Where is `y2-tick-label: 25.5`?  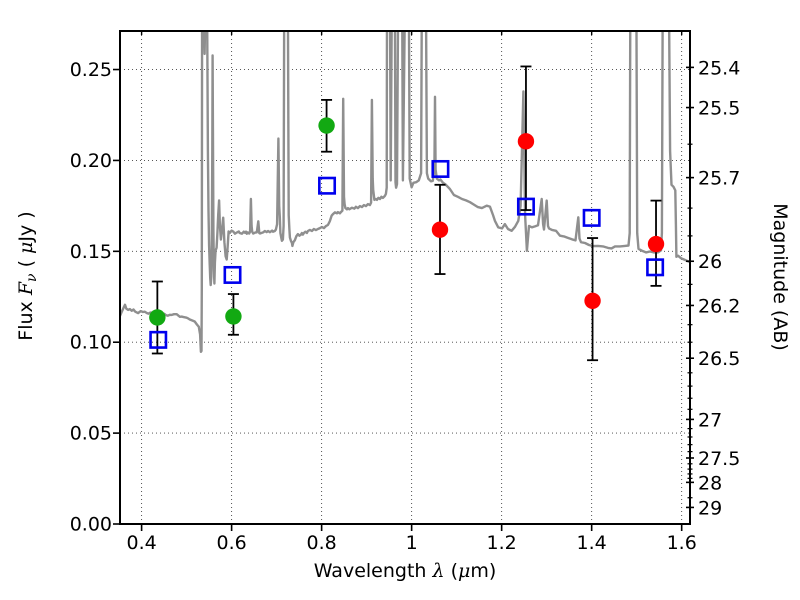 y2-tick-label: 25.5 is located at coordinates (719, 109).